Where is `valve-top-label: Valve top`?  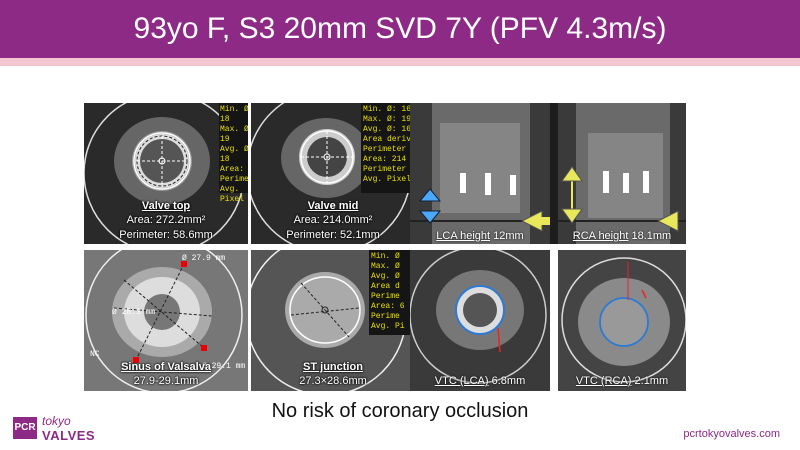
valve-top-label: Valve top is located at coordinates (166, 206).